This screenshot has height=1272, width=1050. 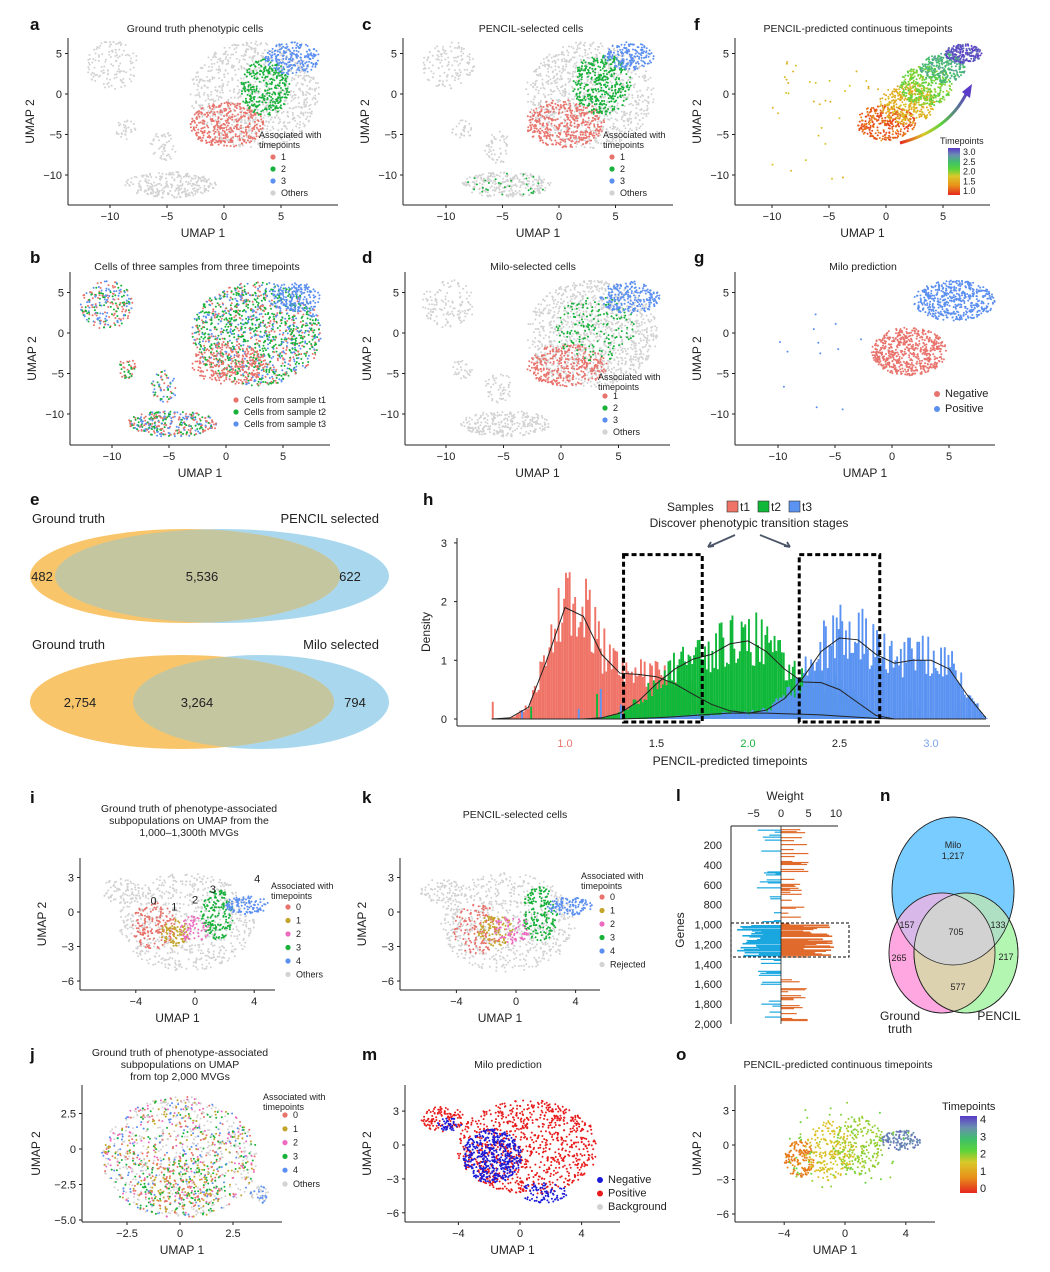 What do you see at coordinates (273, 181) in the screenshot?
I see `legend-swatch` at bounding box center [273, 181].